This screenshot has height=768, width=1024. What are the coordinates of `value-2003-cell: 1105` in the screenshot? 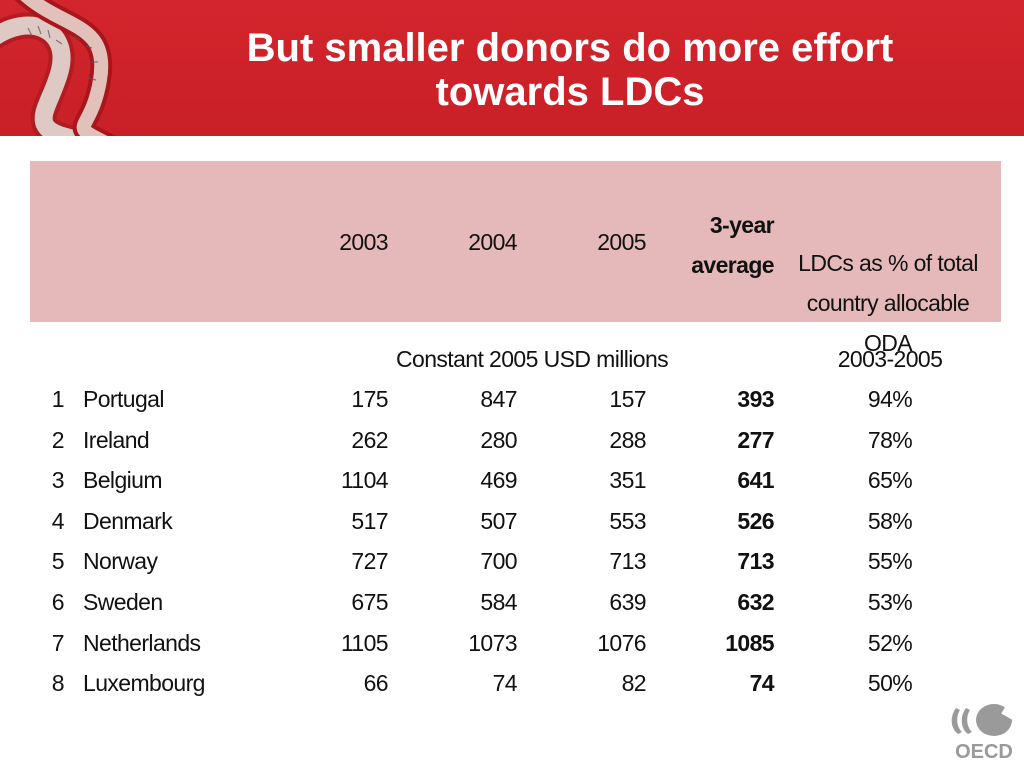 It's located at (364, 642).